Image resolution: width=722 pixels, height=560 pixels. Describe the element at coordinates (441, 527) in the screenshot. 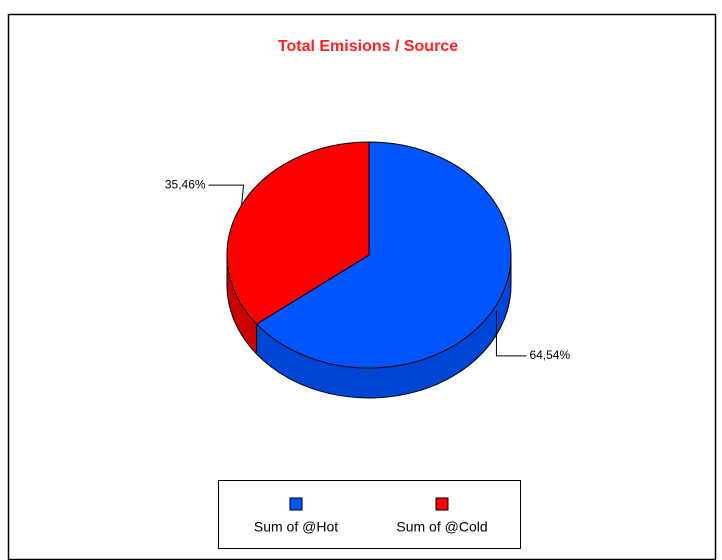

I see `legend-label: Sum of @Cold` at that location.